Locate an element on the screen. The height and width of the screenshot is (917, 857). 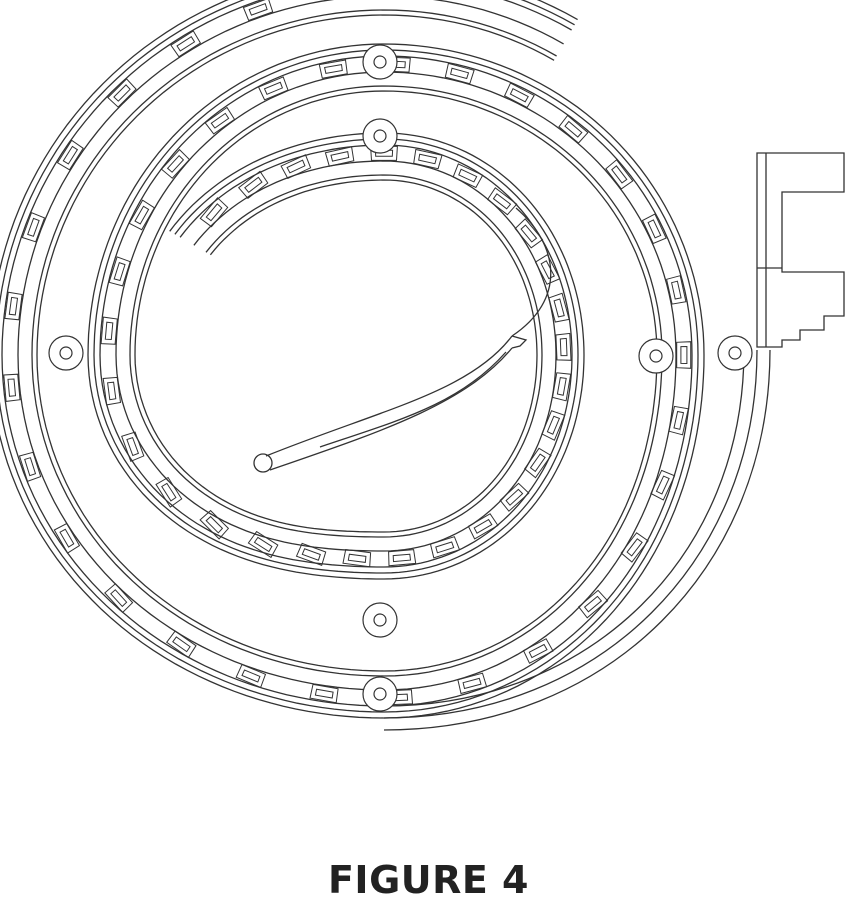
end-bracket is located at coordinates (800, 250).